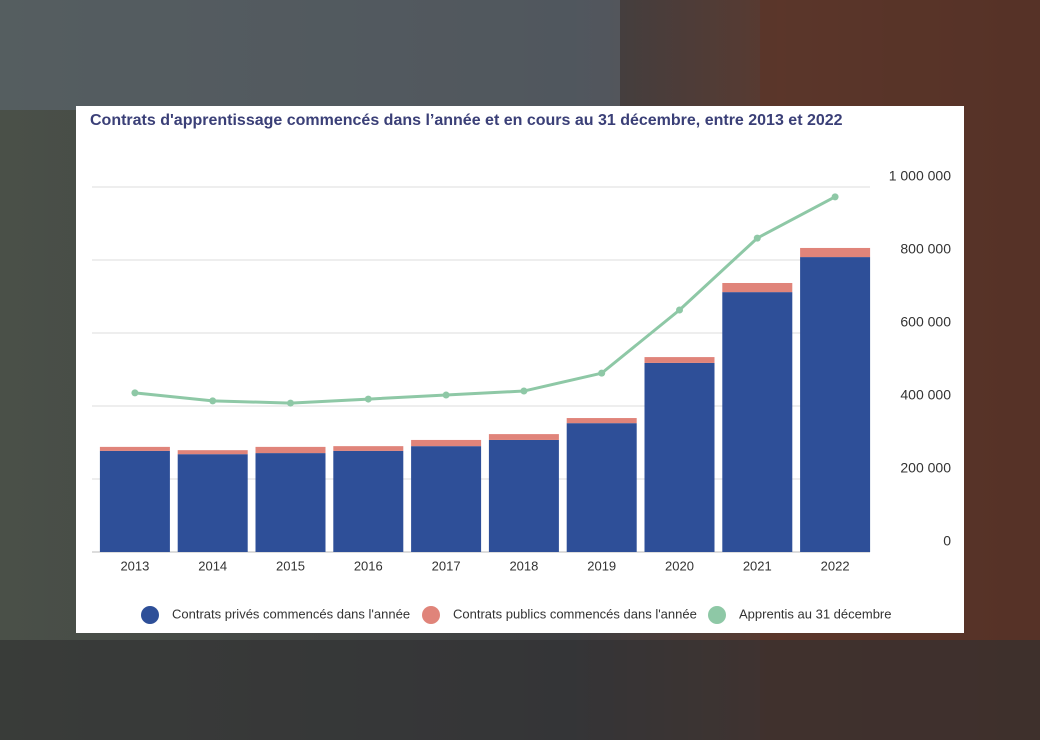  Describe the element at coordinates (925, 322) in the screenshot. I see `y-tick-label: 600 000` at that location.